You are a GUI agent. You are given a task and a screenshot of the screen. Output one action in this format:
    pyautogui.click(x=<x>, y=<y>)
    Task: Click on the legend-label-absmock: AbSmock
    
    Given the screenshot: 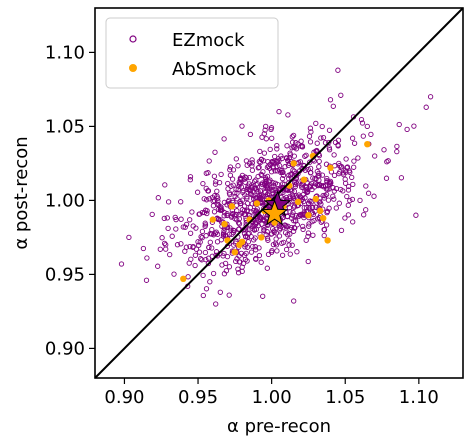 What is the action you would take?
    pyautogui.click(x=214, y=69)
    